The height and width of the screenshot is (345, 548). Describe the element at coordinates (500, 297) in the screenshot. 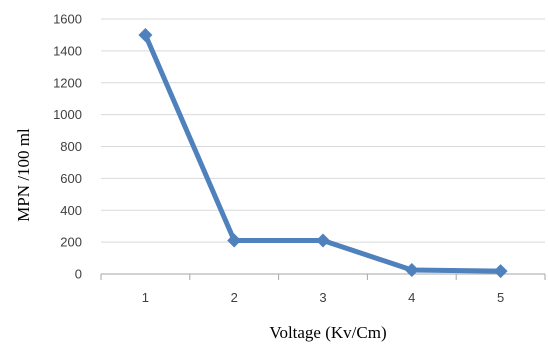

I see `x-tick-label: 5` at that location.